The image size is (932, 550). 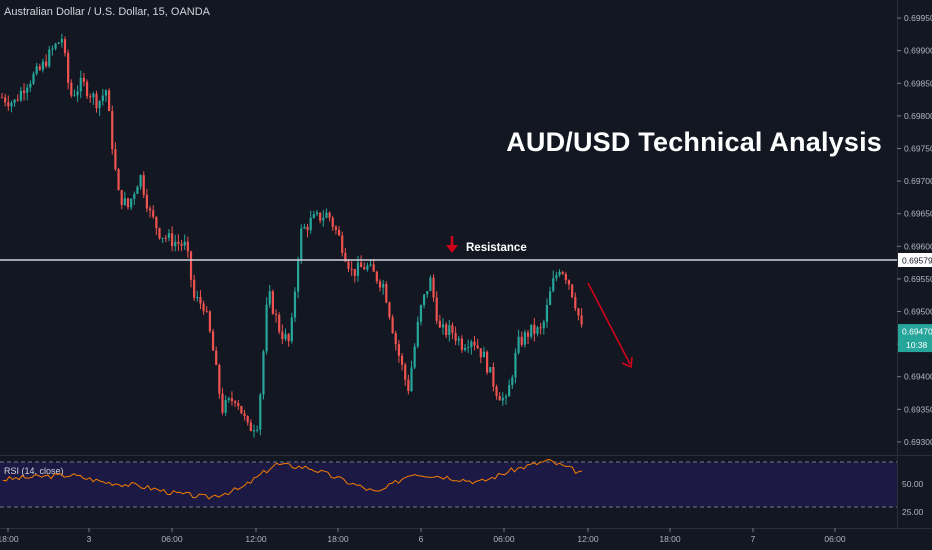 I want to click on projection-arrow-head, so click(x=627, y=362).